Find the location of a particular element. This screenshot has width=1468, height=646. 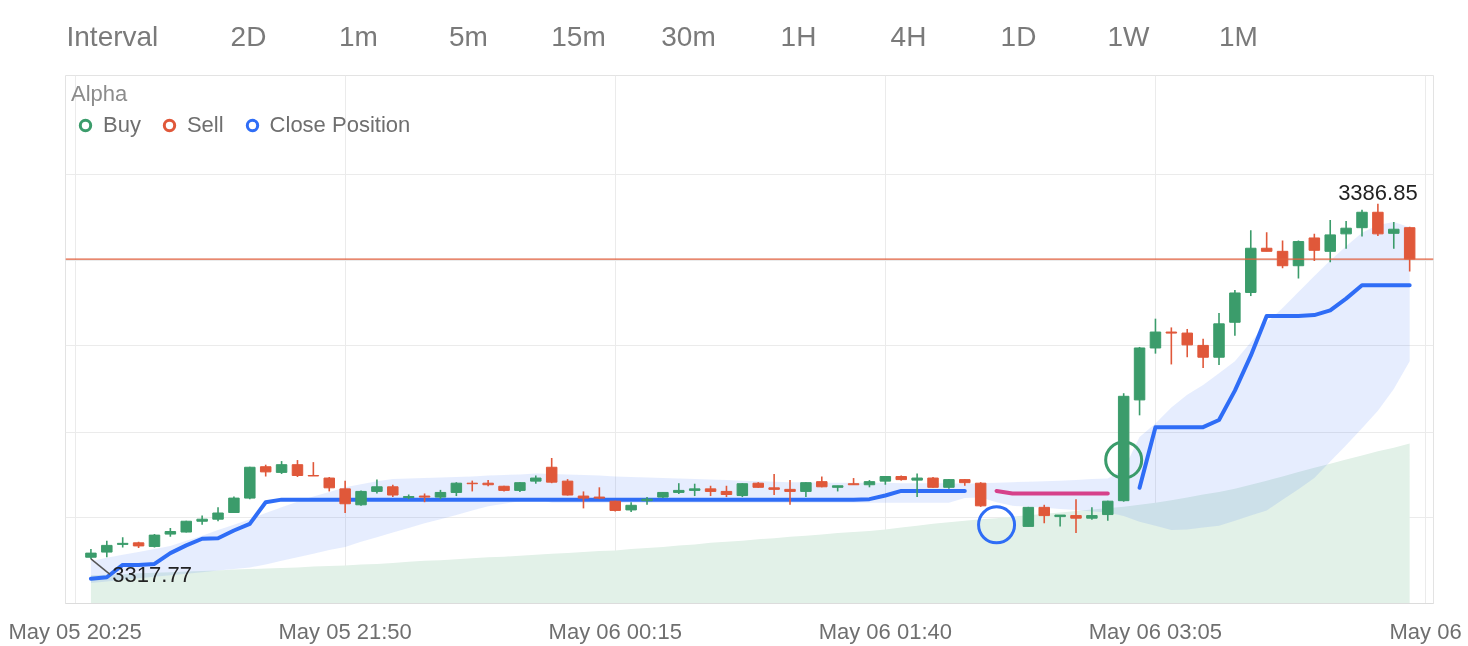

x-tick-label: May 06 03:05 is located at coordinates (1155, 631).